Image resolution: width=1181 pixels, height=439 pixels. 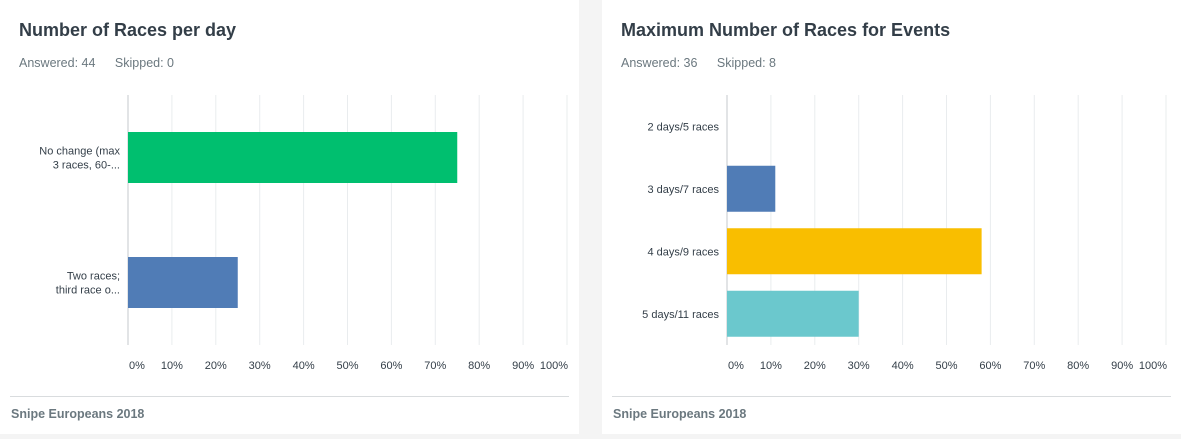 I want to click on category-label: 4 days/9 races, so click(x=683, y=252).